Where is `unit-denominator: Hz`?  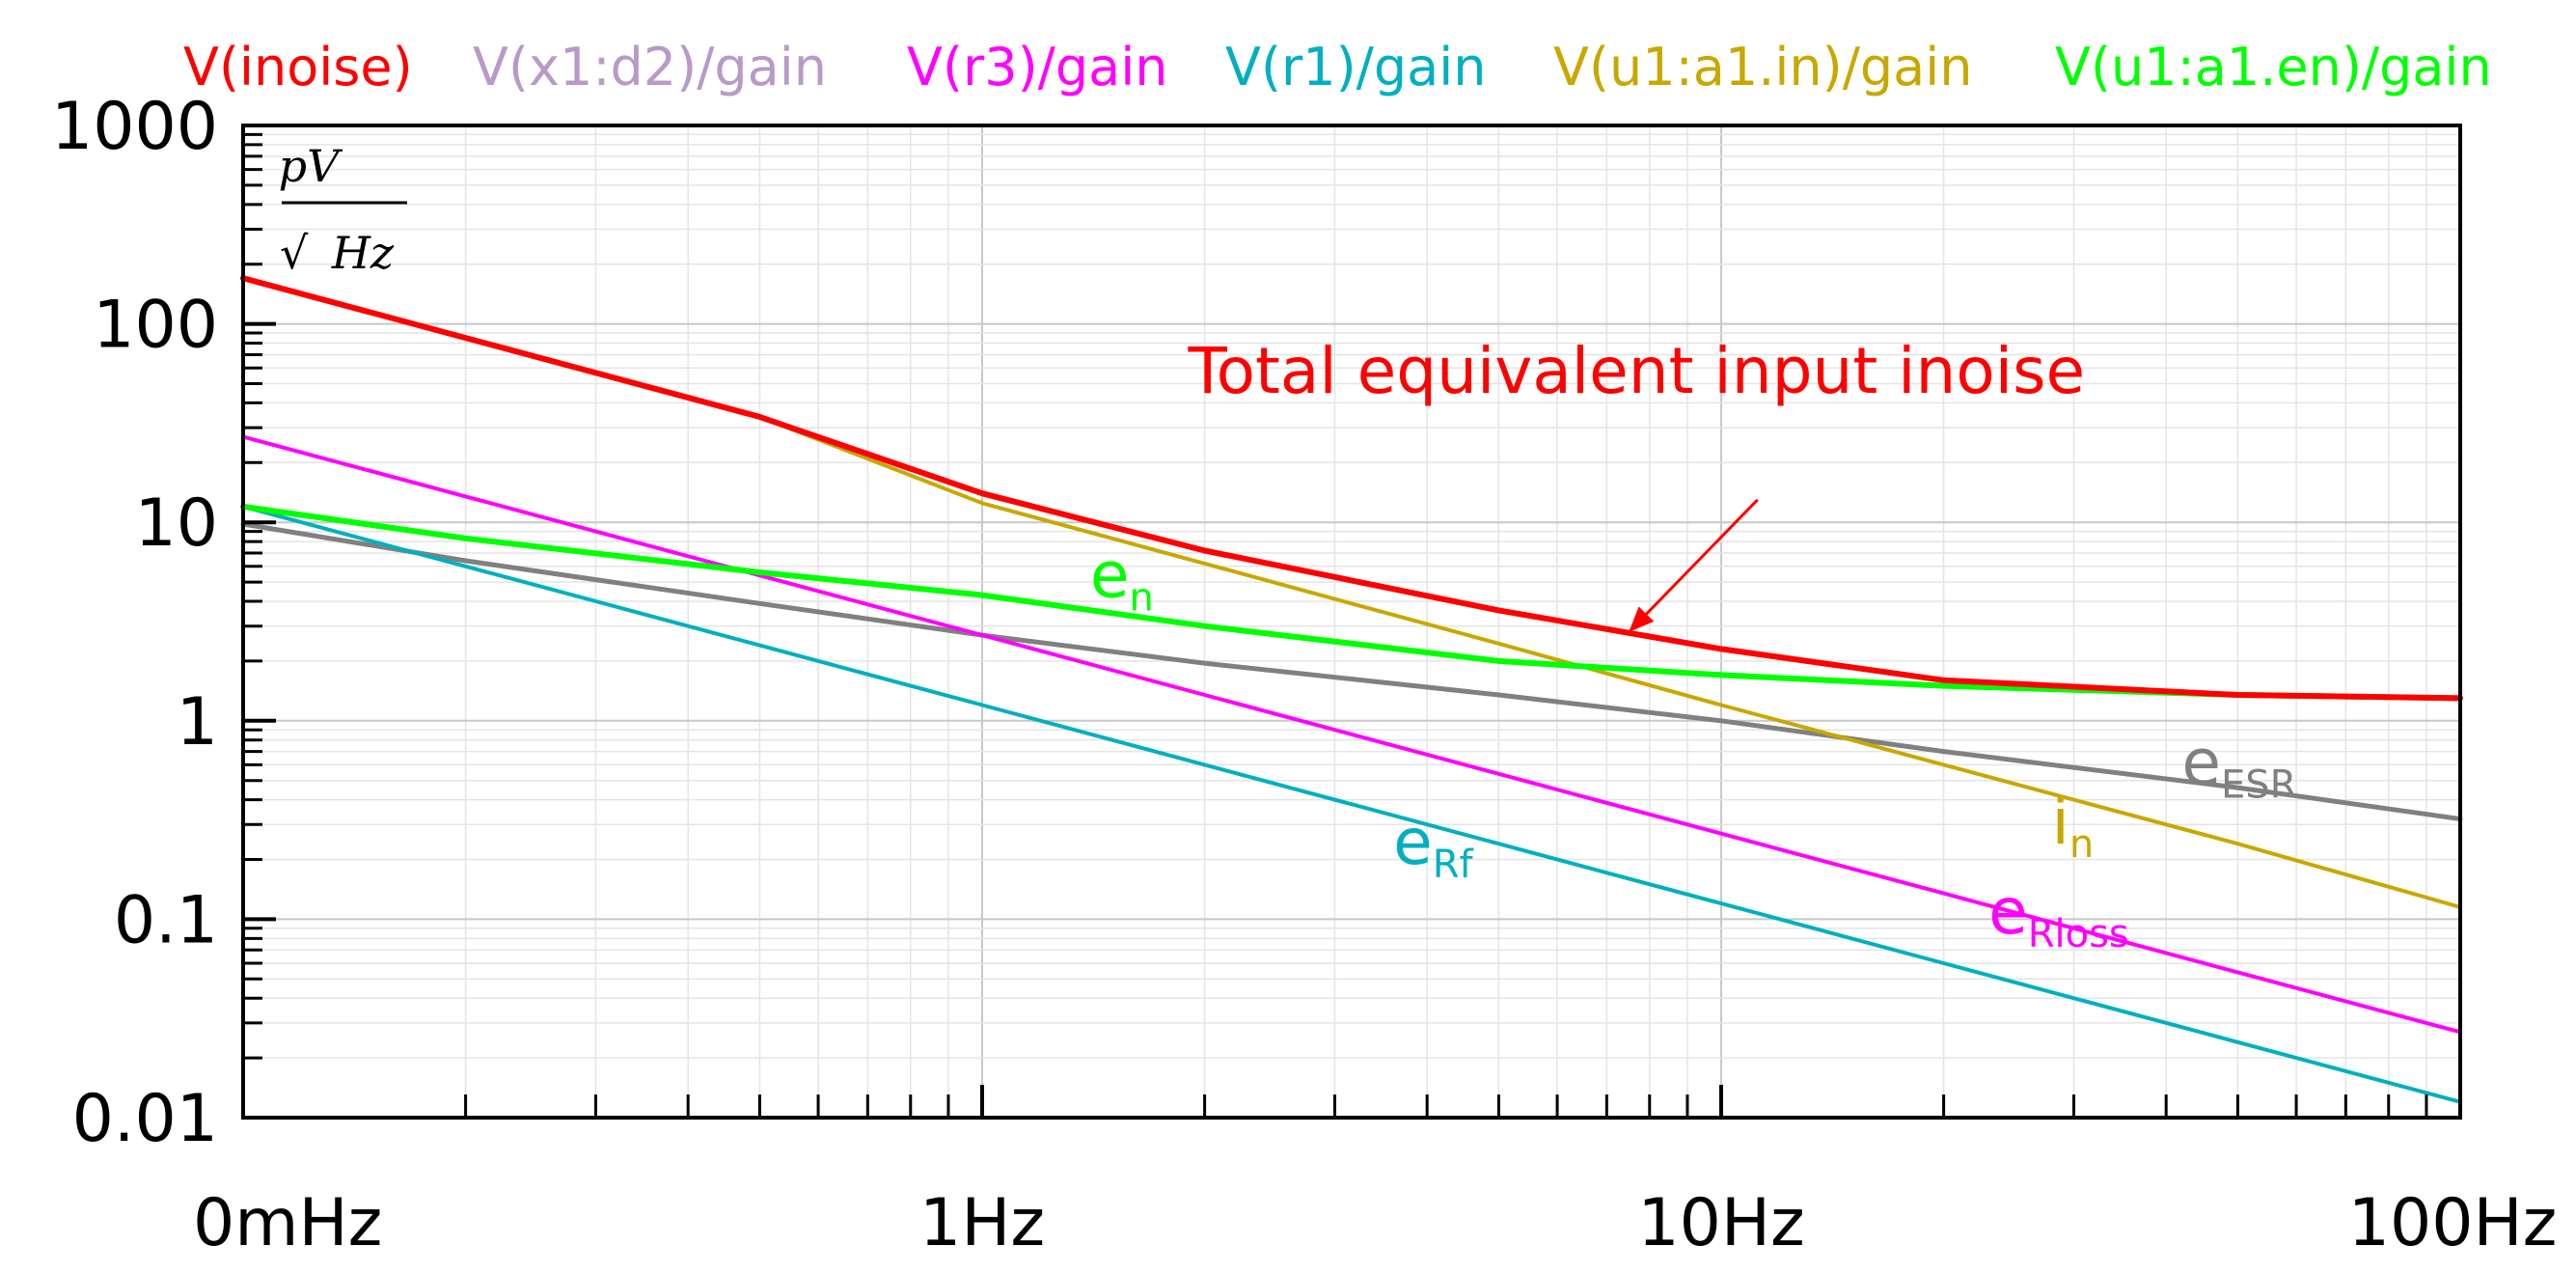 unit-denominator: Hz is located at coordinates (363, 253).